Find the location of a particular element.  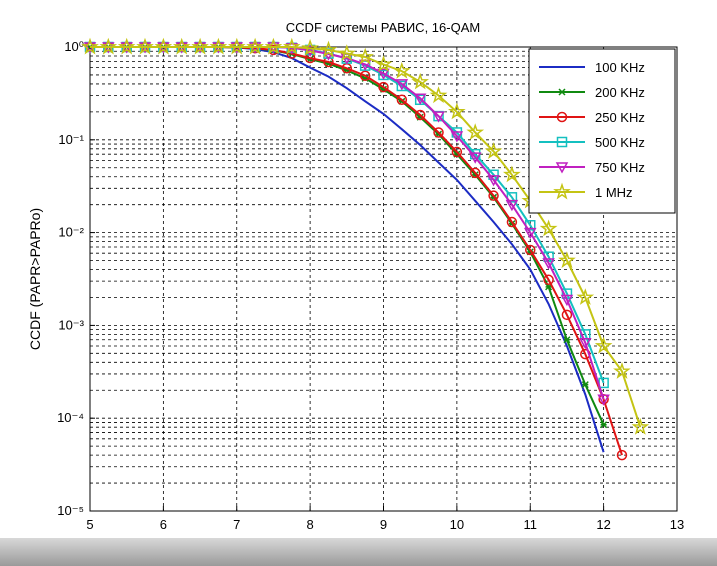

x-tick-label: 10 is located at coordinates (457, 524).